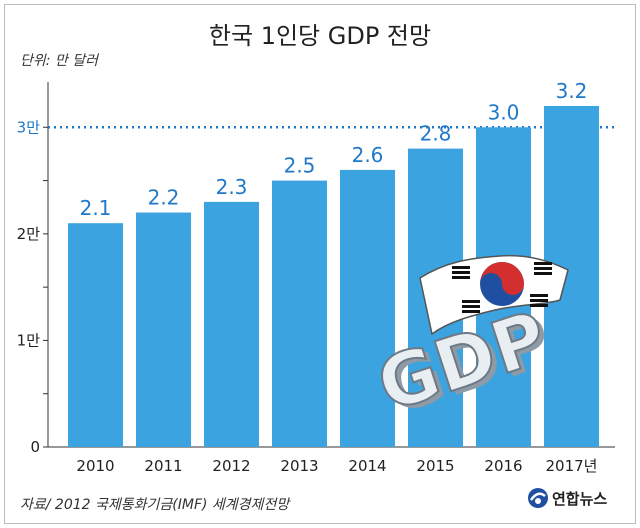 Image resolution: width=640 pixels, height=528 pixels. I want to click on x-tick-label: 2012, so click(231, 466).